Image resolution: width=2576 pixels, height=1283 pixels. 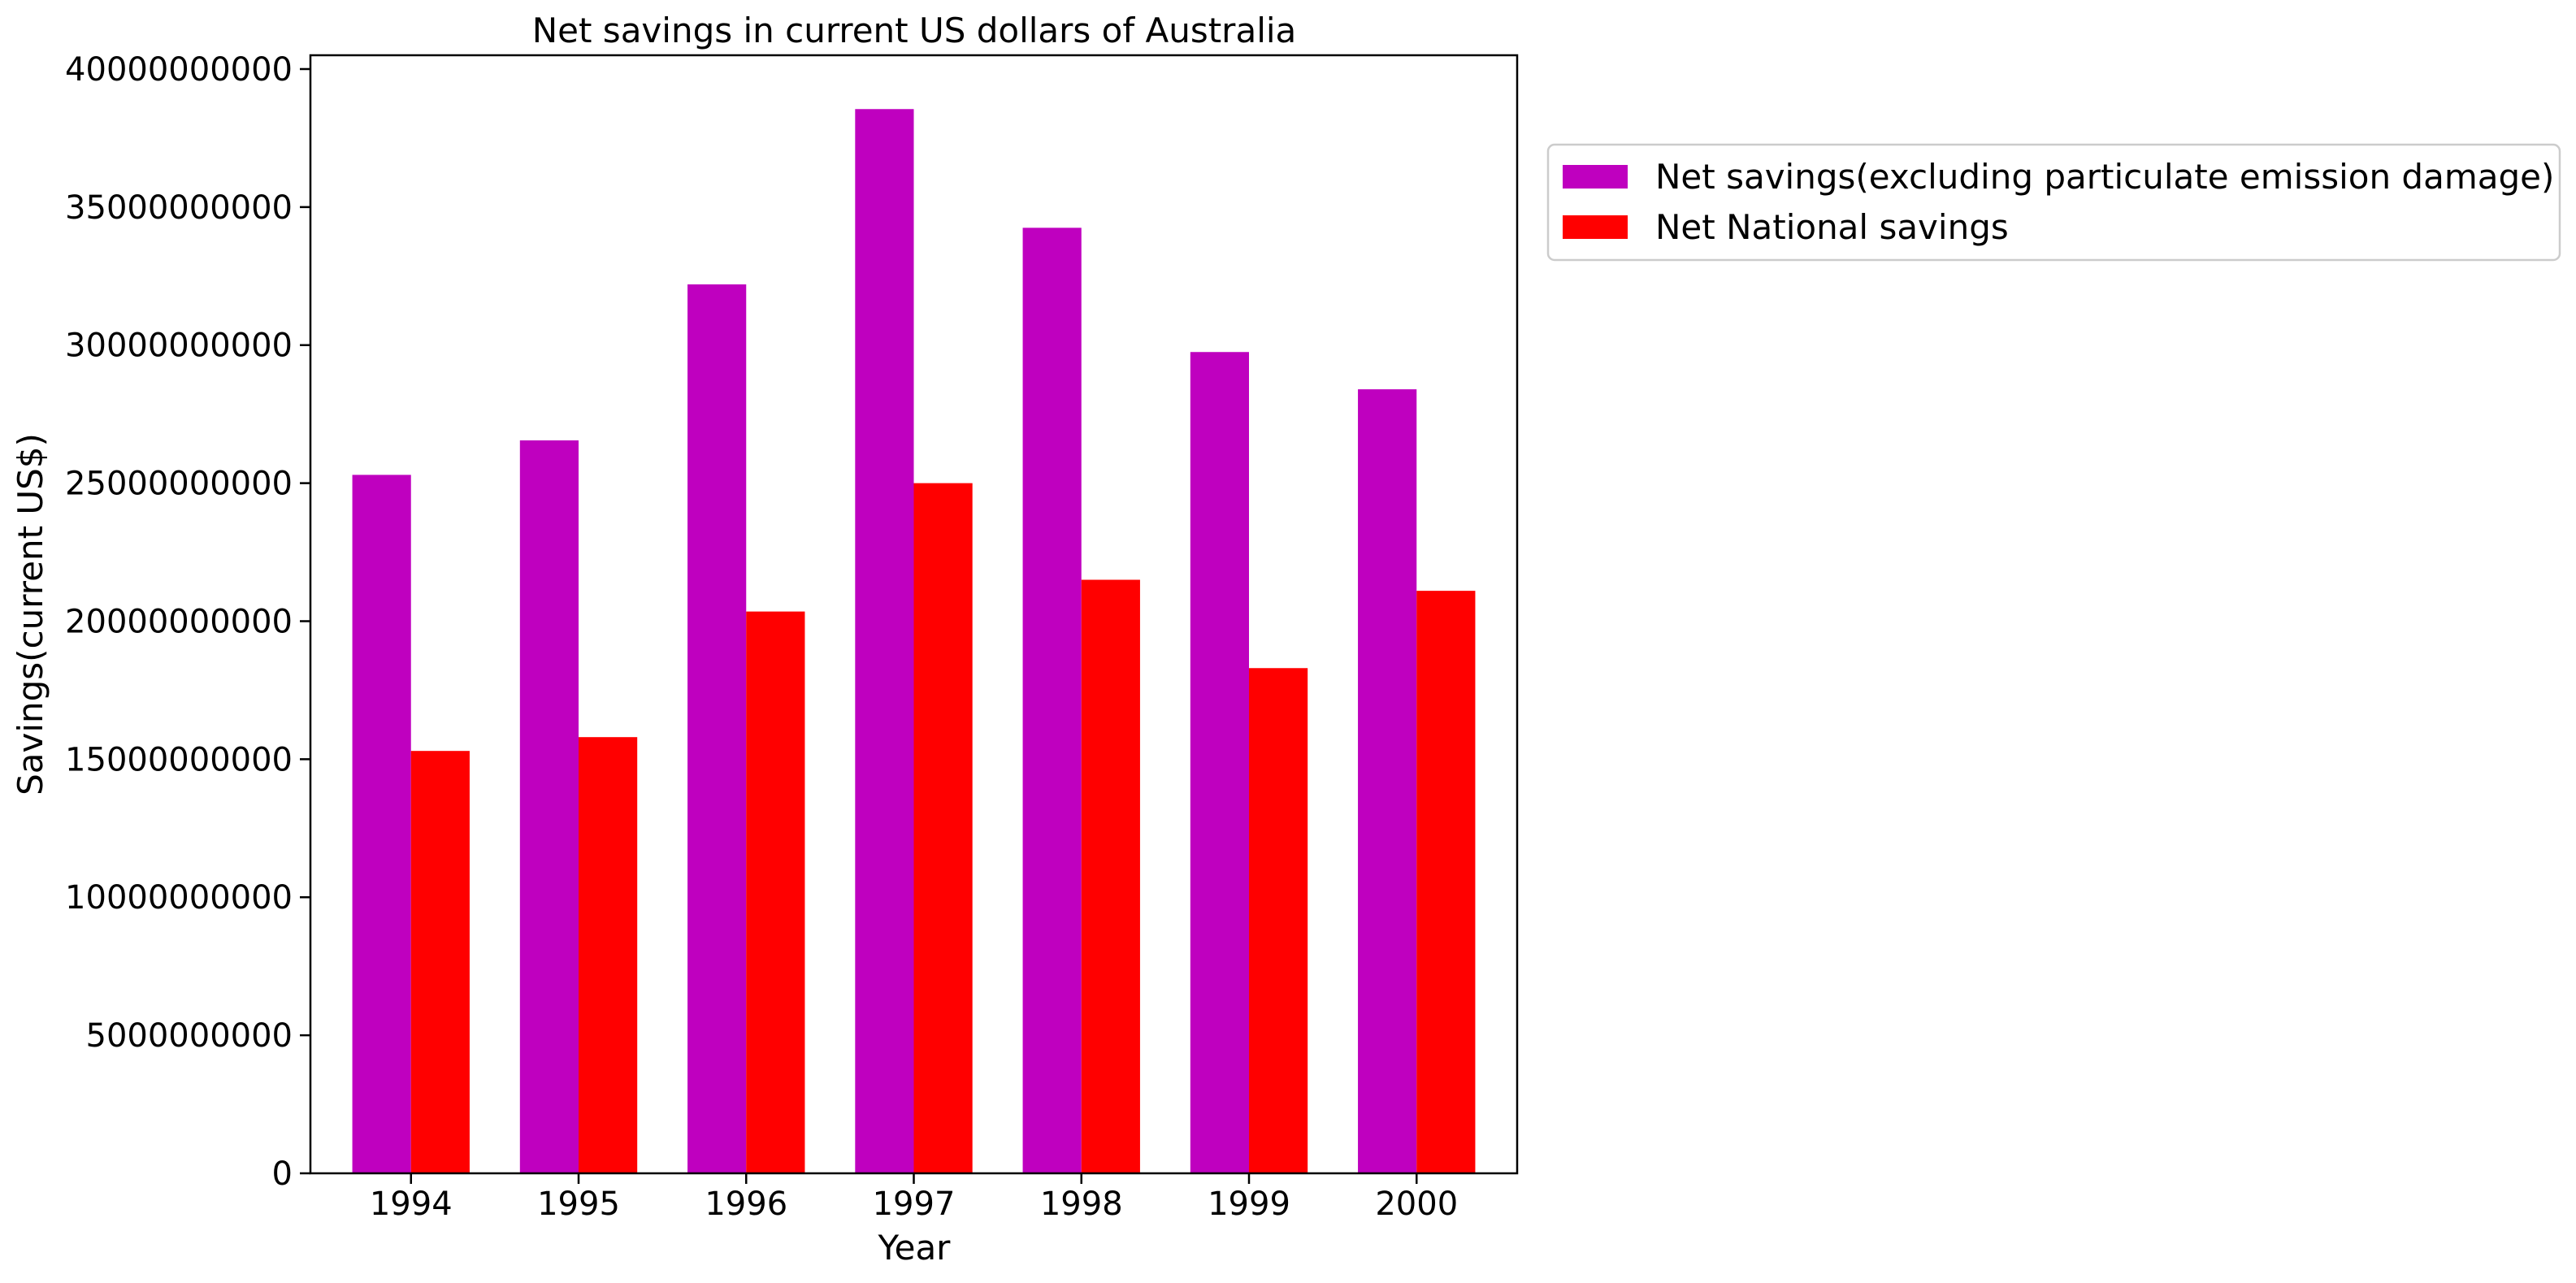 I want to click on y-tick-label: 20000000000, so click(x=179, y=621).